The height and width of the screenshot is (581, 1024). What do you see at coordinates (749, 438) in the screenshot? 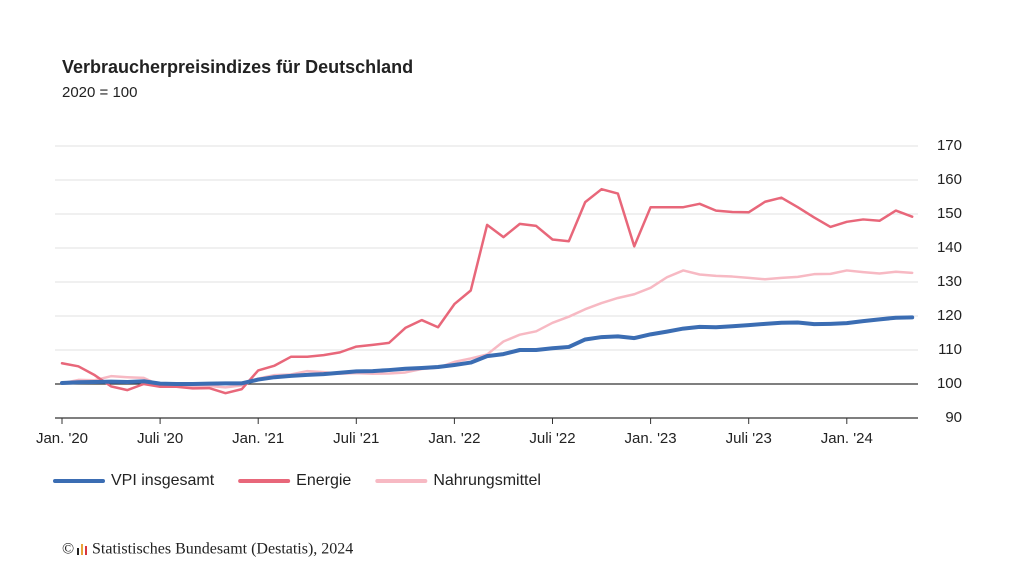
I see `x-tick-label: Juli '23` at bounding box center [749, 438].